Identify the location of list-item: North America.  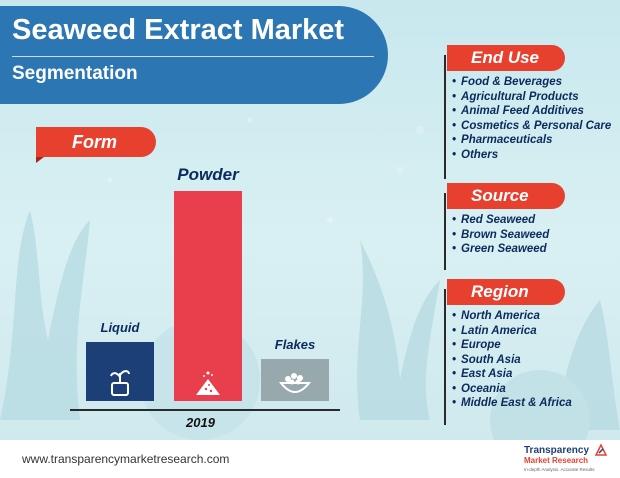
(512, 316).